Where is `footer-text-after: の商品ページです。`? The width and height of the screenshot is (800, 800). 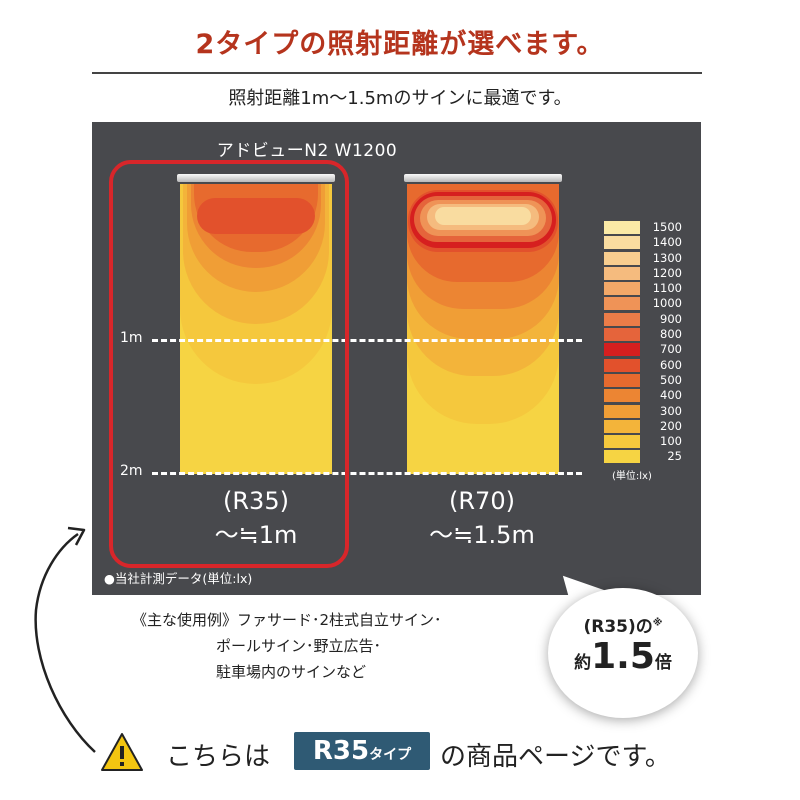 footer-text-after: の商品ページです。 is located at coordinates (555, 757).